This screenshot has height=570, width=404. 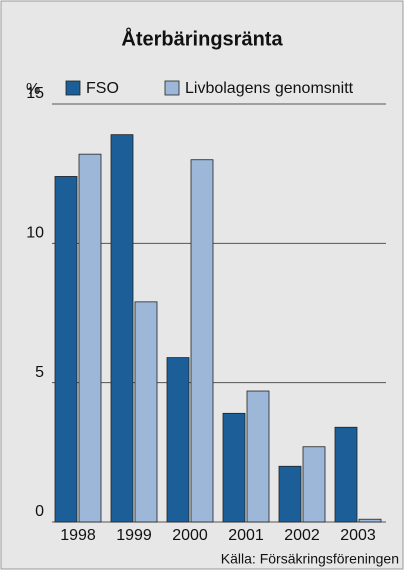 What do you see at coordinates (310, 559) in the screenshot?
I see `source: Källa: Försäkringsföreningen` at bounding box center [310, 559].